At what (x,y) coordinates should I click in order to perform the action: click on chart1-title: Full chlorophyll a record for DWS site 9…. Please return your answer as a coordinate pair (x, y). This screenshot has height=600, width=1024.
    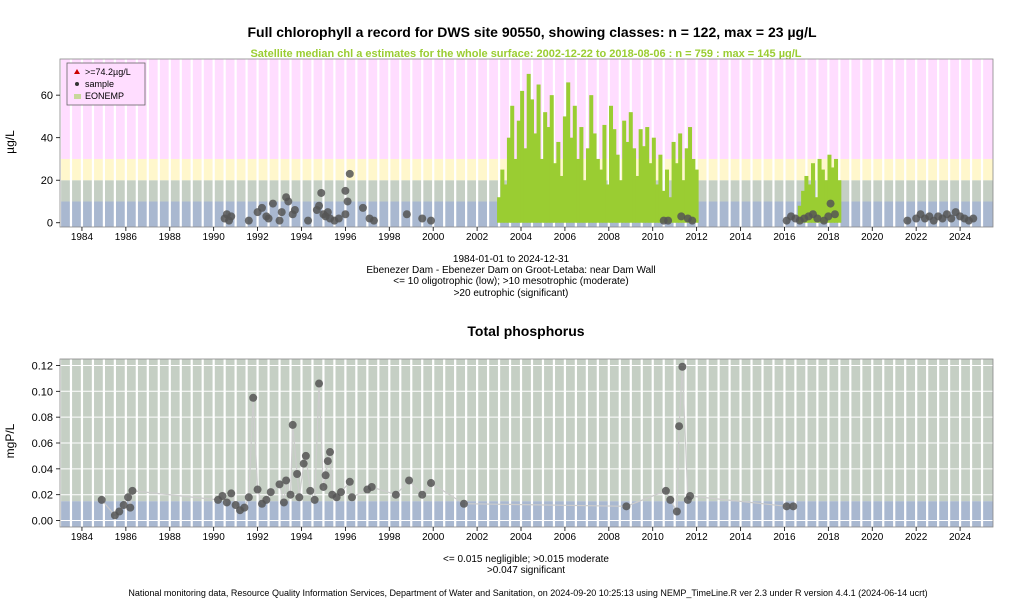
    Looking at the image, I should click on (531, 32).